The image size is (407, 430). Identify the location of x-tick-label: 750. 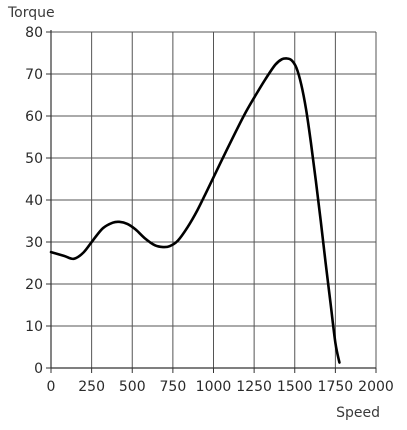
(173, 387).